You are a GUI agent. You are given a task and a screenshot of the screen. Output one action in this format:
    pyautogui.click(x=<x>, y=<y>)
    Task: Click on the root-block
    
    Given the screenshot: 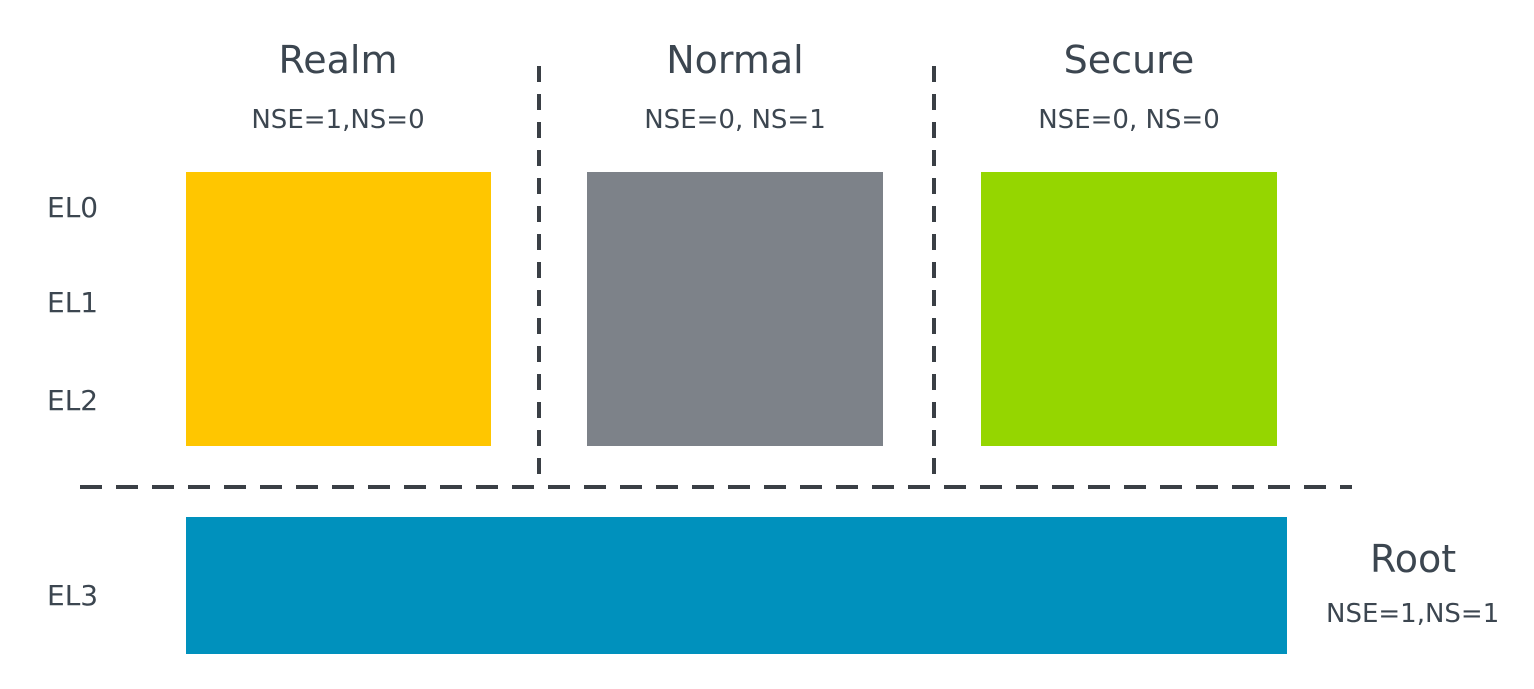 What is the action you would take?
    pyautogui.click(x=736, y=585)
    